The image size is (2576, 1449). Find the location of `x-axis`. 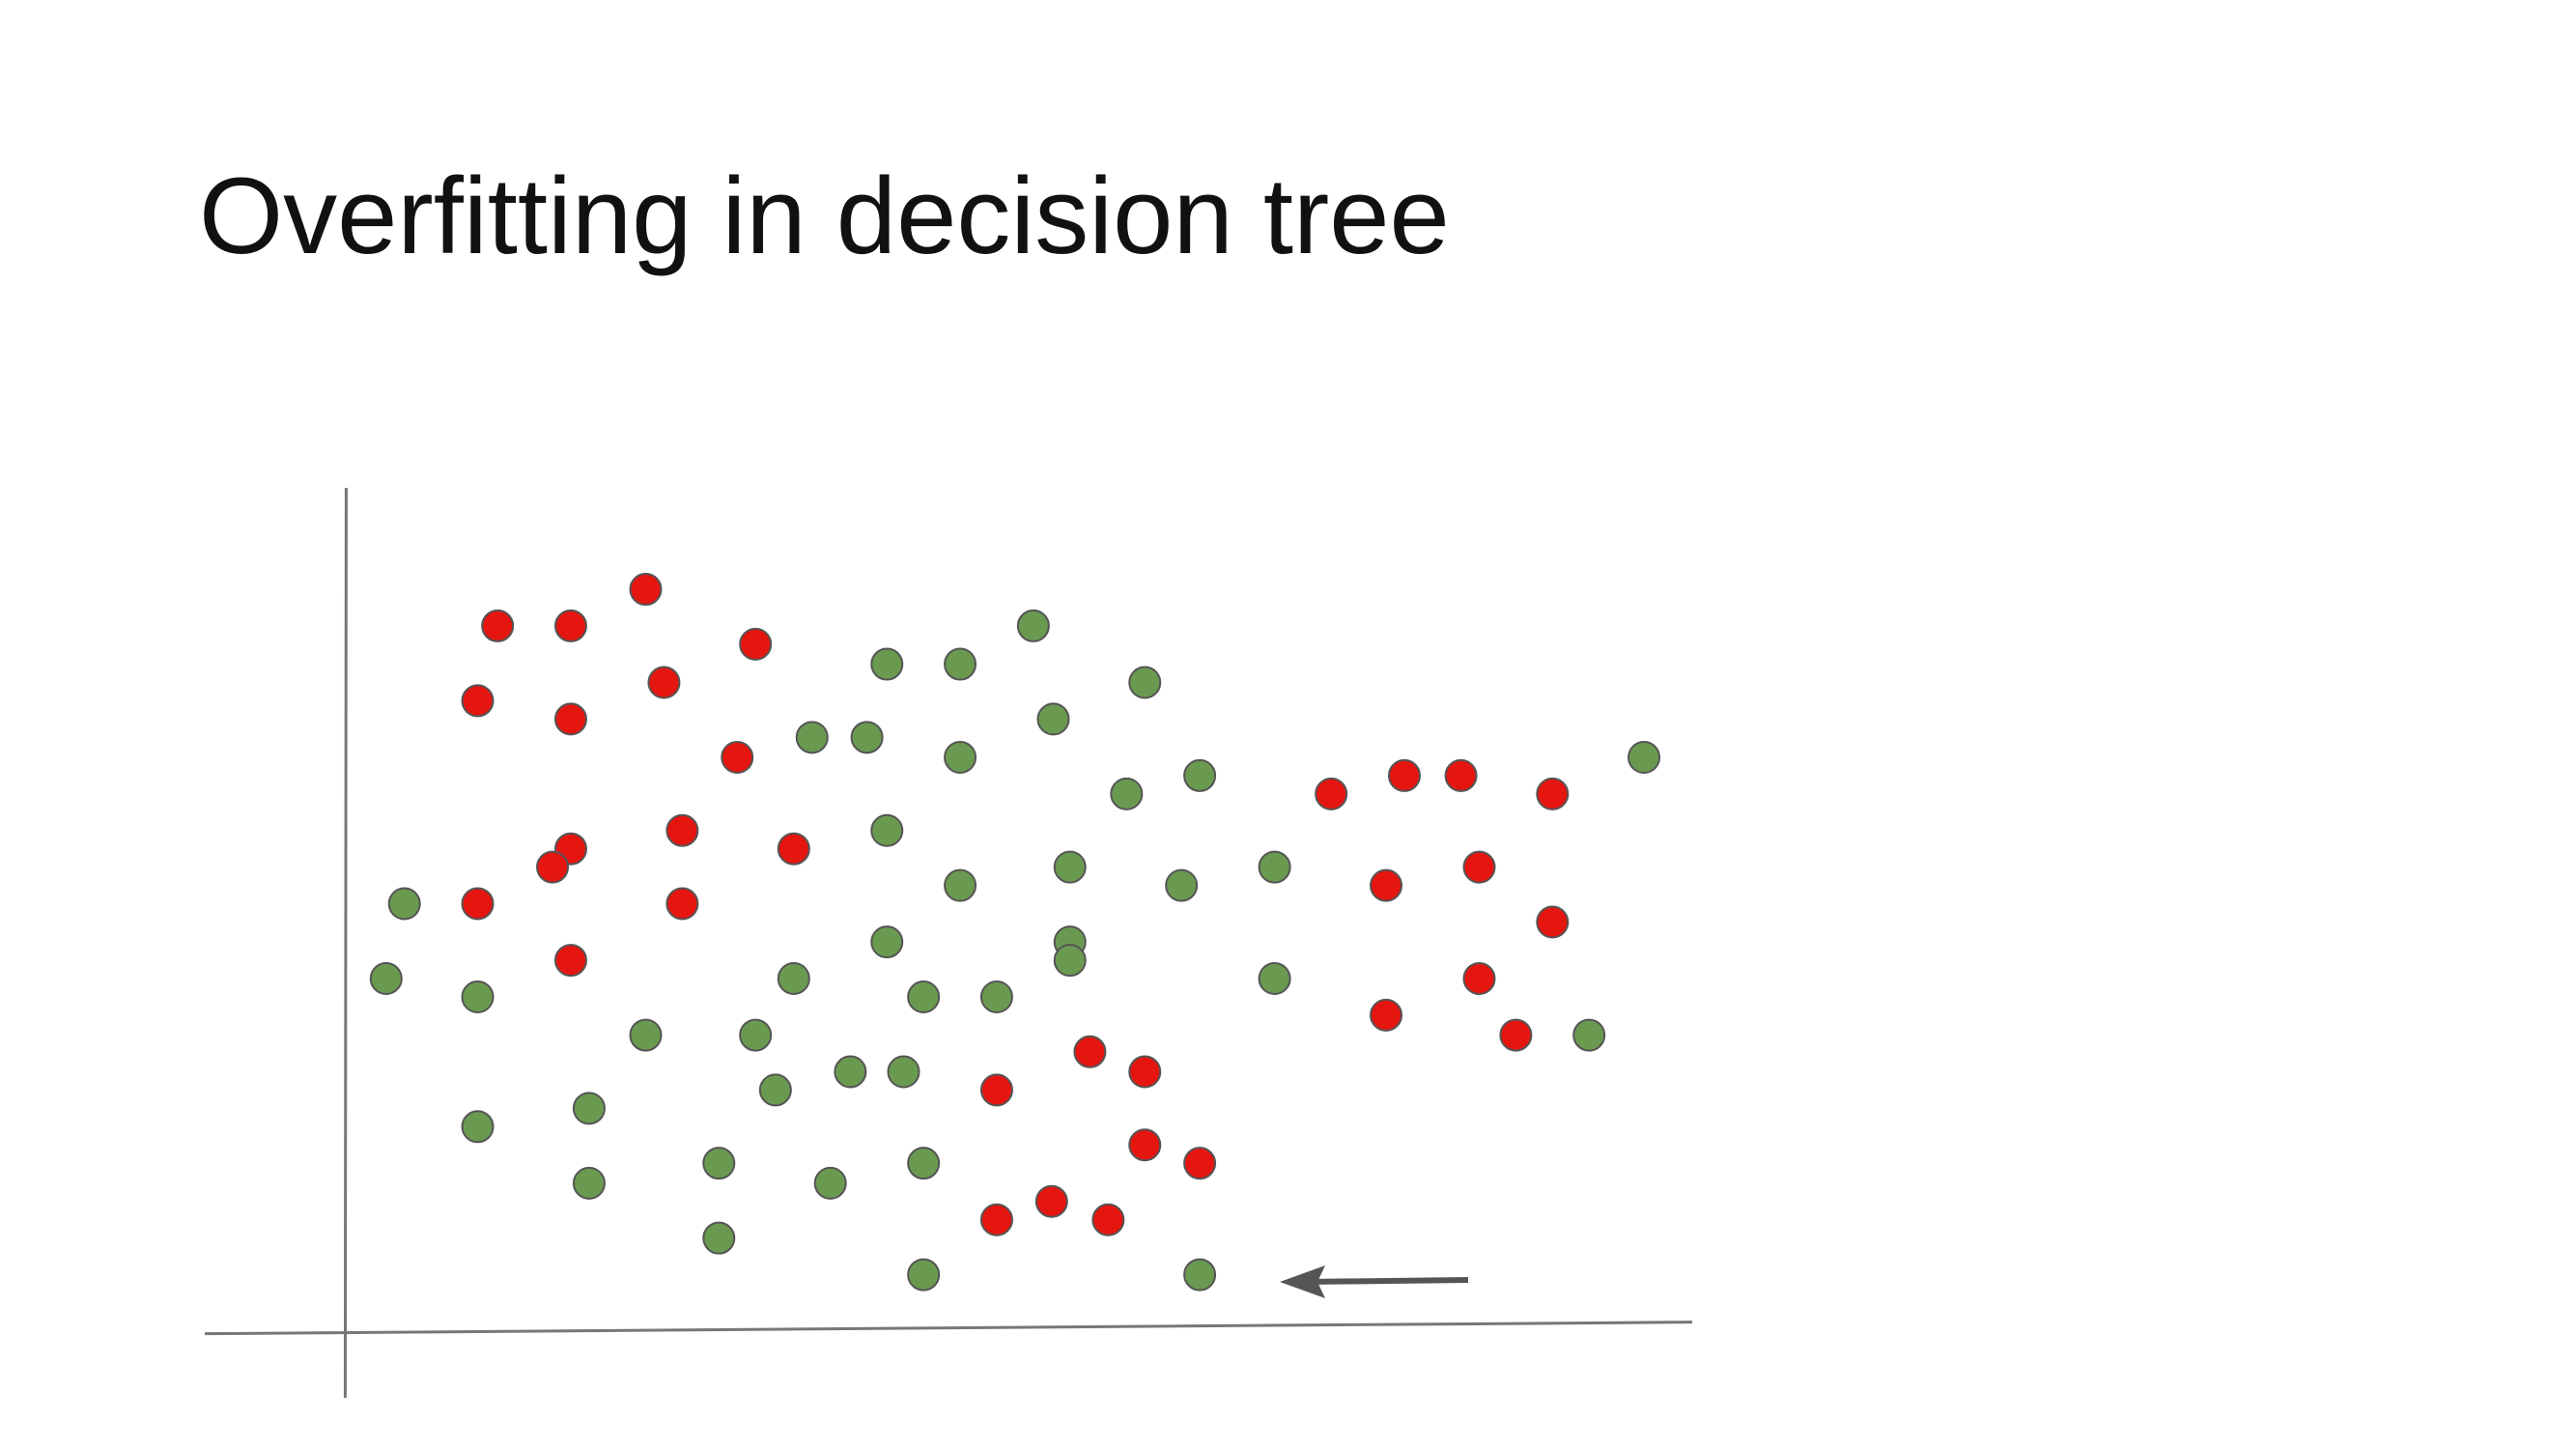

x-axis is located at coordinates (948, 1328).